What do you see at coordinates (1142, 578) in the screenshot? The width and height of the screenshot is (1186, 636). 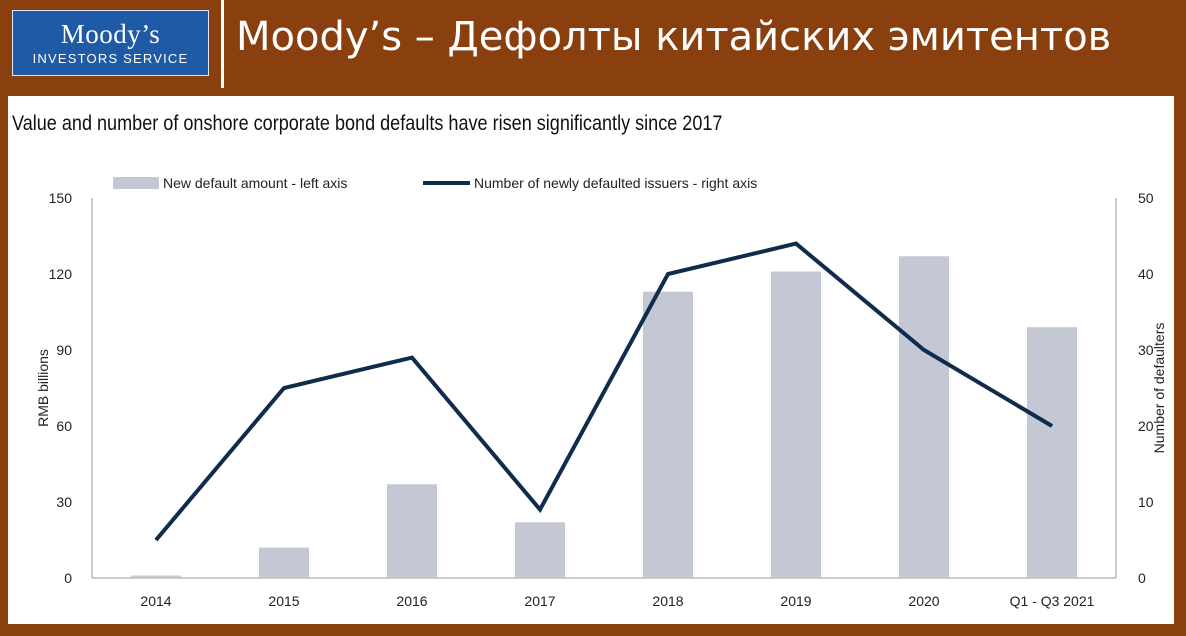 I see `y2-tick-label: 0` at bounding box center [1142, 578].